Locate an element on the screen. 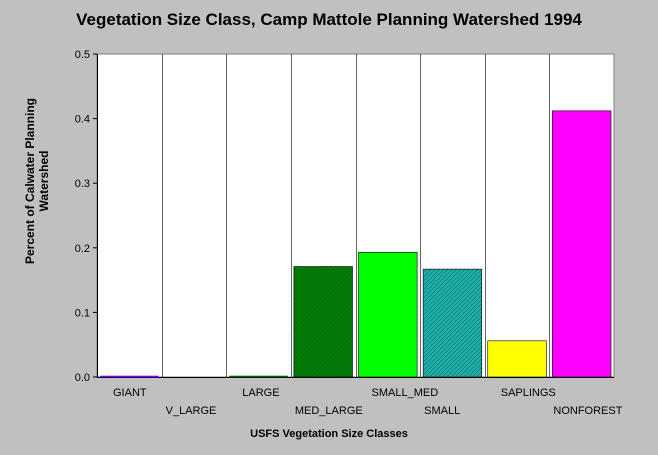 Image resolution: width=658 pixels, height=455 pixels. y-tick-label: 0.3 is located at coordinates (82, 184).